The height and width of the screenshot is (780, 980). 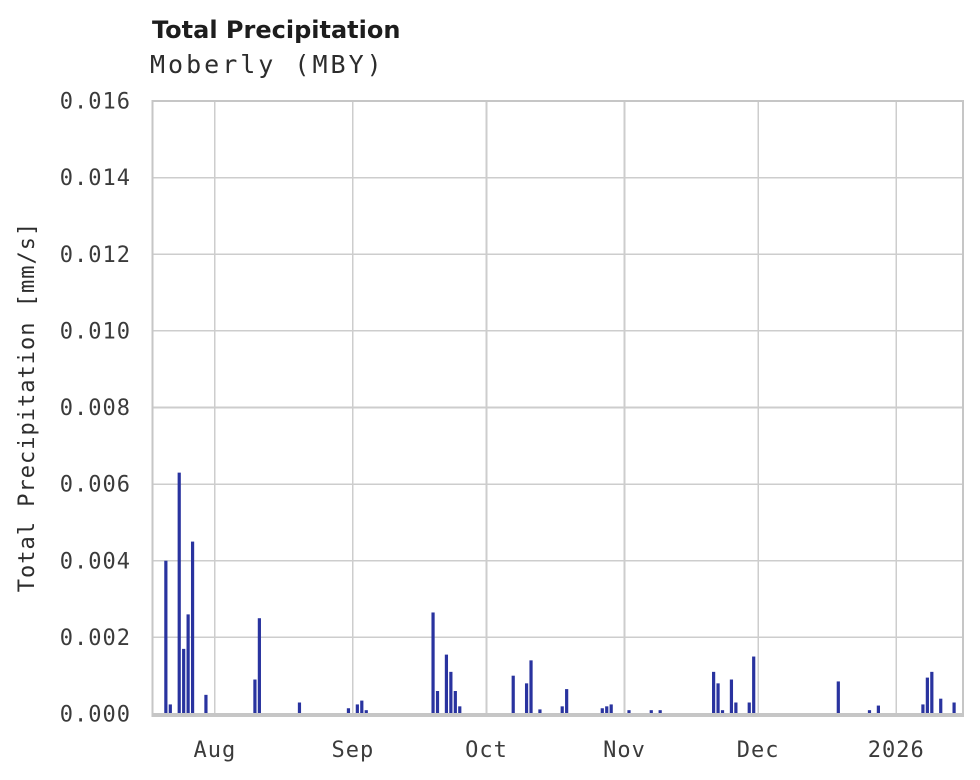 What do you see at coordinates (758, 750) in the screenshot?
I see `x-tick-label: Dec` at bounding box center [758, 750].